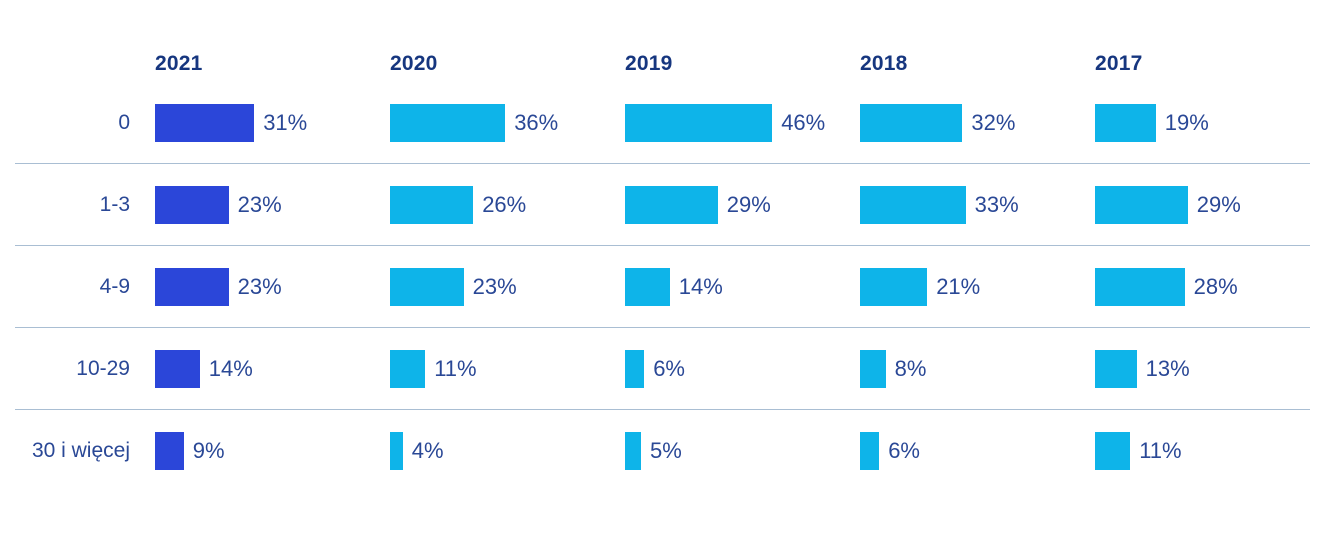 Image resolution: width=1325 pixels, height=533 pixels. I want to click on value-label: 13%, so click(1167, 368).